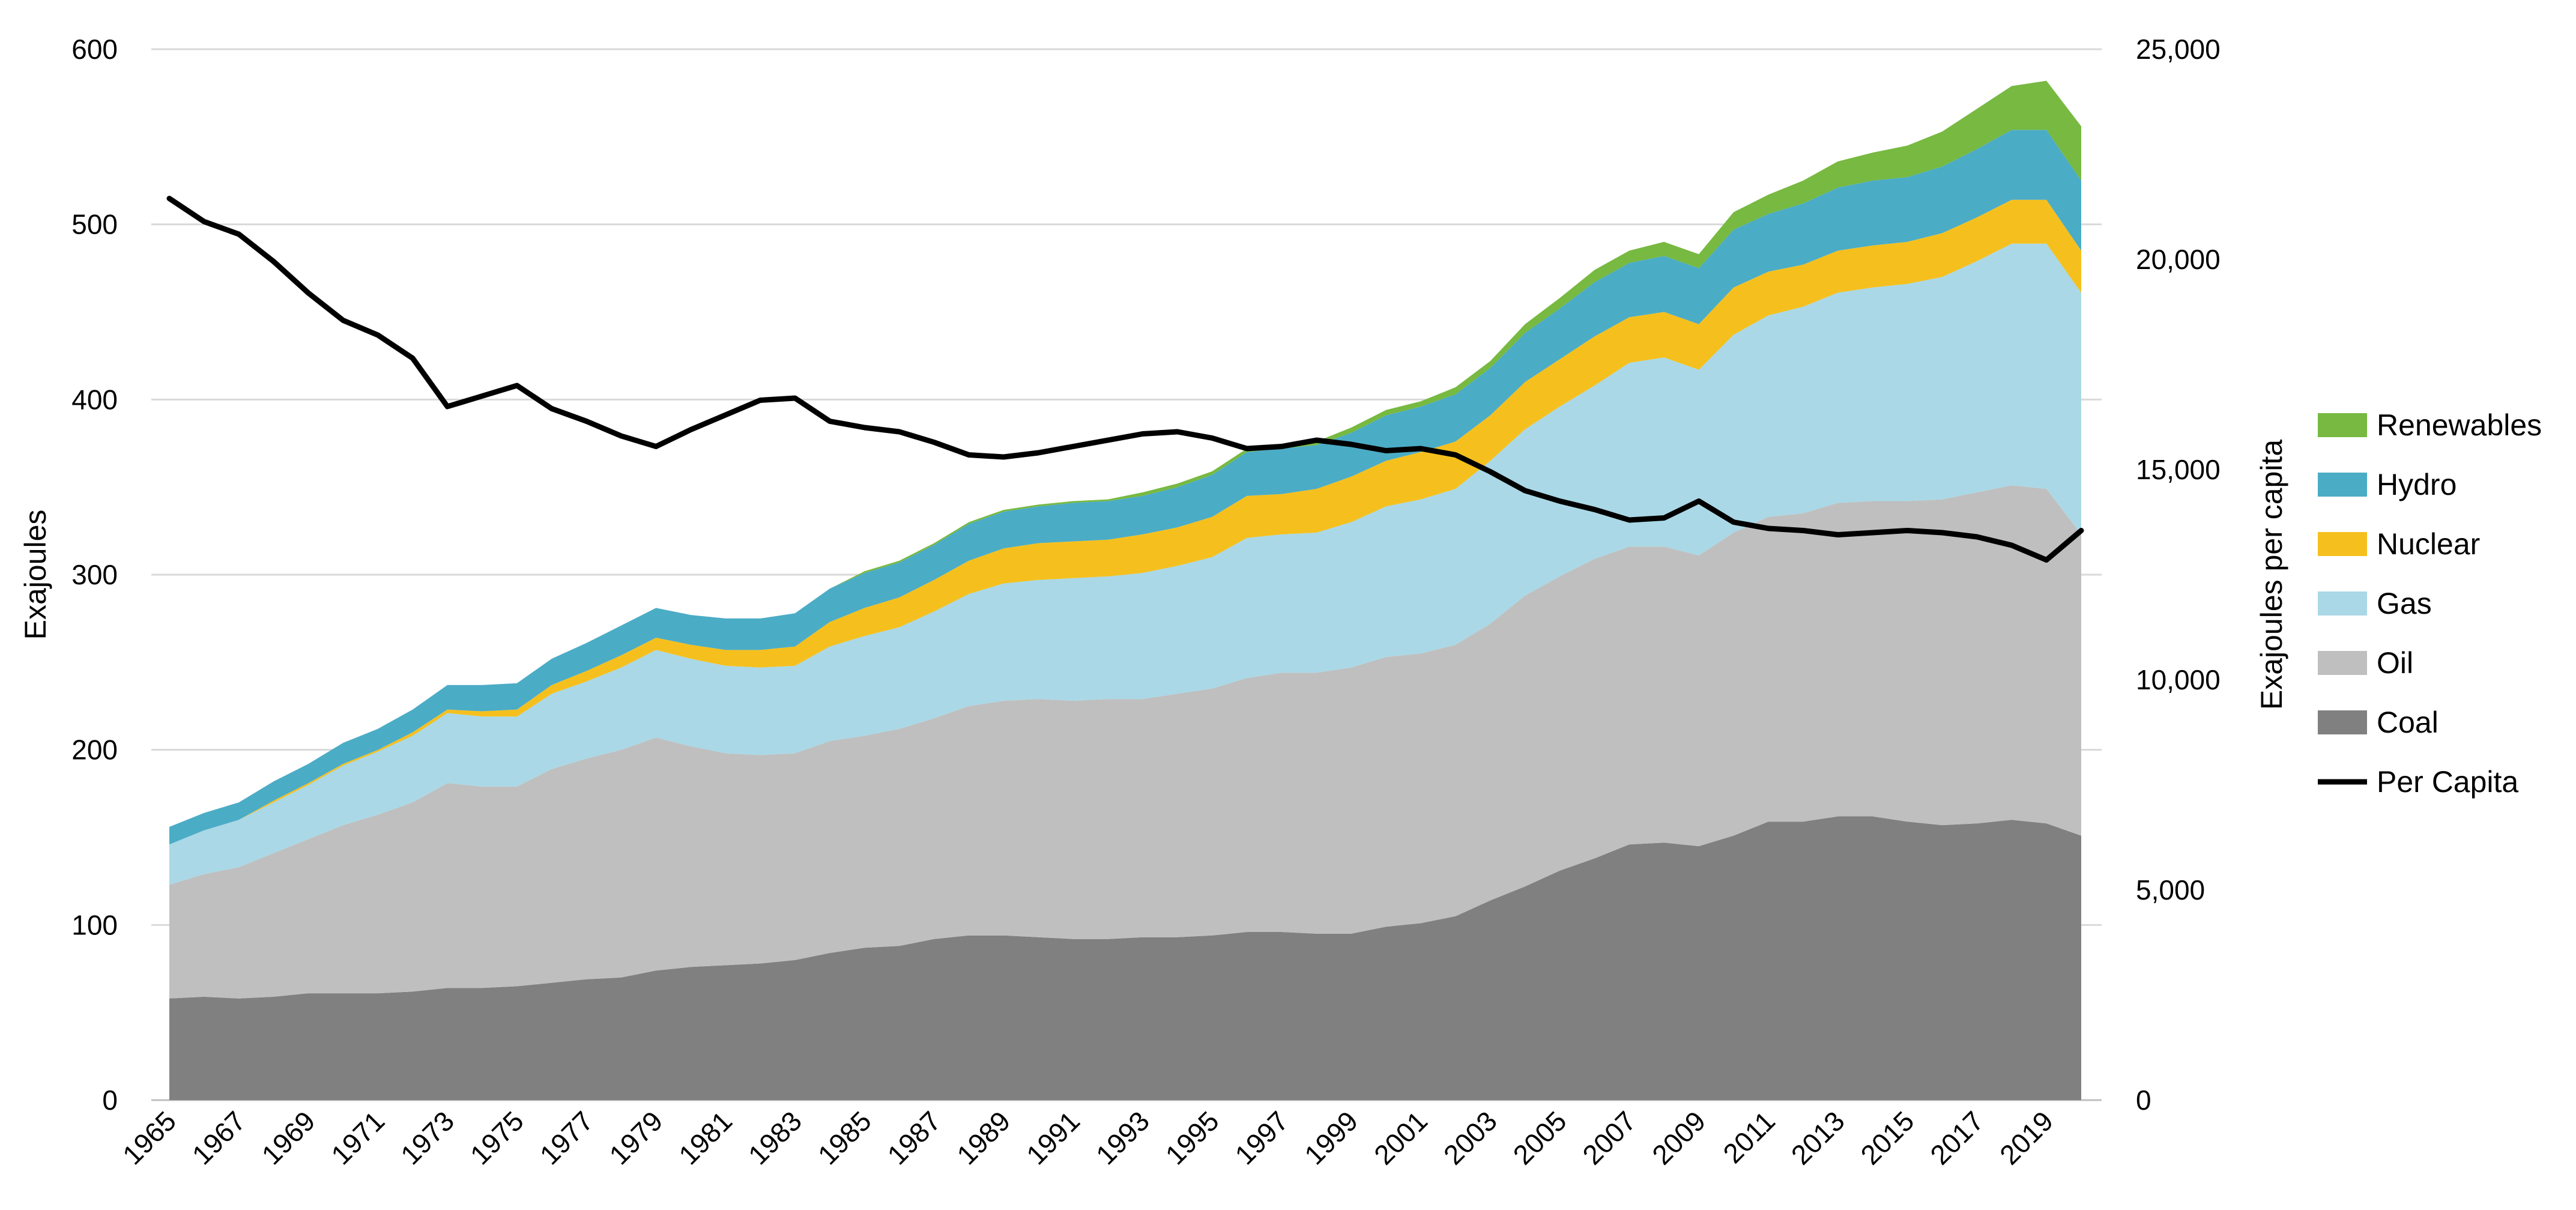 The height and width of the screenshot is (1210, 2576). Describe the element at coordinates (2170, 890) in the screenshot. I see `y2-tick-label: 5,000` at that location.